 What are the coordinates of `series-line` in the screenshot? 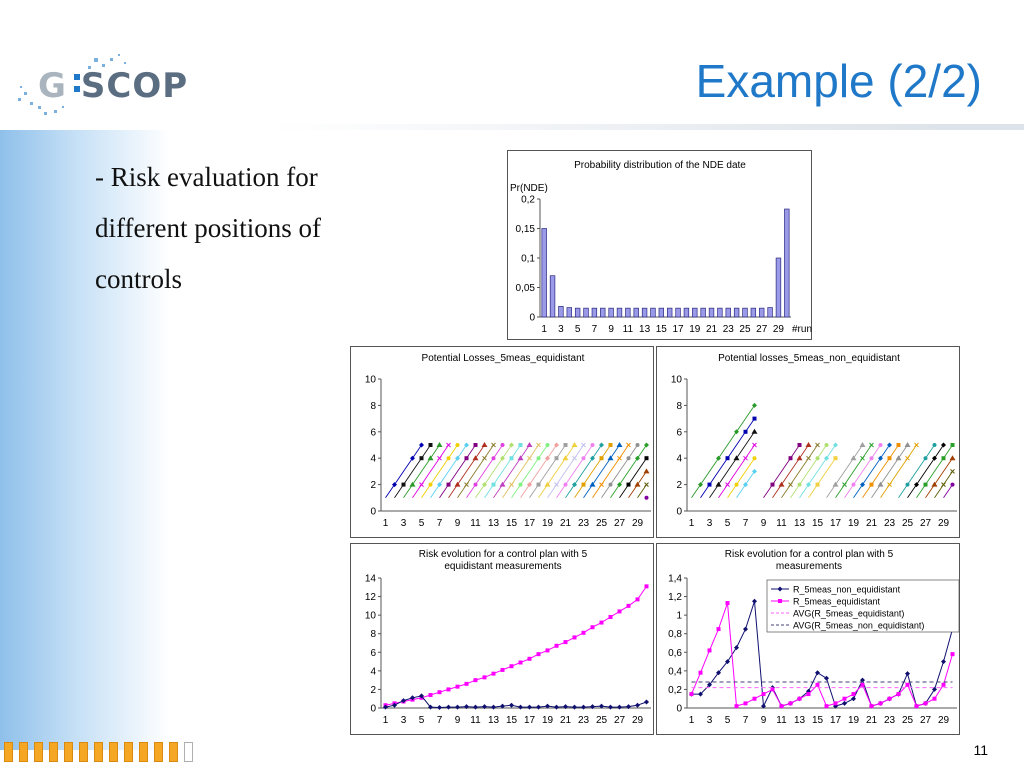 It's located at (516, 646).